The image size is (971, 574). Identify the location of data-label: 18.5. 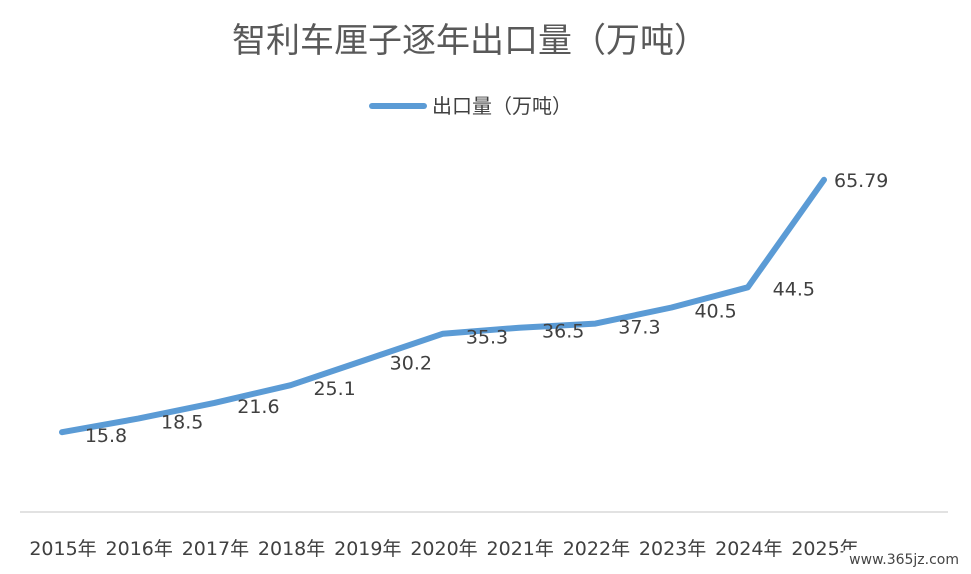
(182, 423).